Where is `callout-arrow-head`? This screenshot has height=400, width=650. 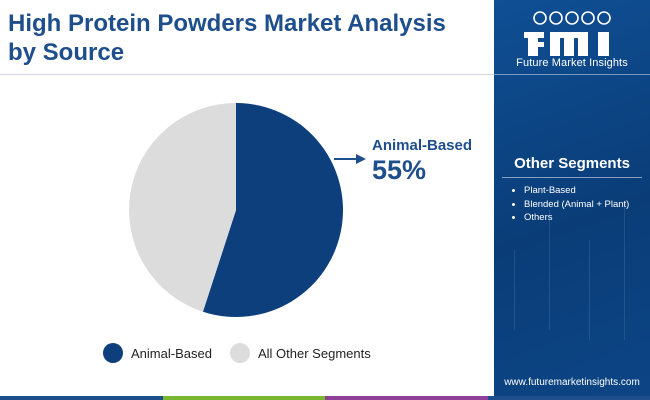 callout-arrow-head is located at coordinates (361, 159).